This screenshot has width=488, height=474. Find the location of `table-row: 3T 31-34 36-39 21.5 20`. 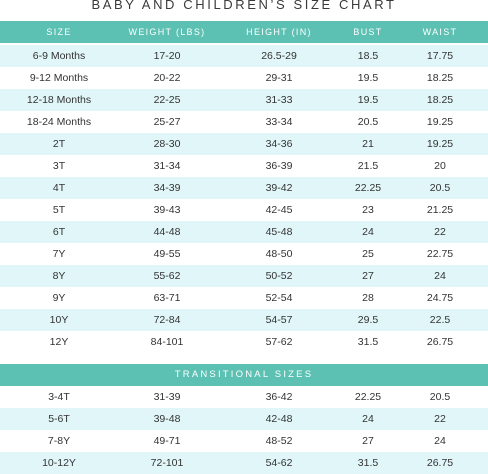

table-row: 3T 31-34 36-39 21.5 20 is located at coordinates (244, 166).